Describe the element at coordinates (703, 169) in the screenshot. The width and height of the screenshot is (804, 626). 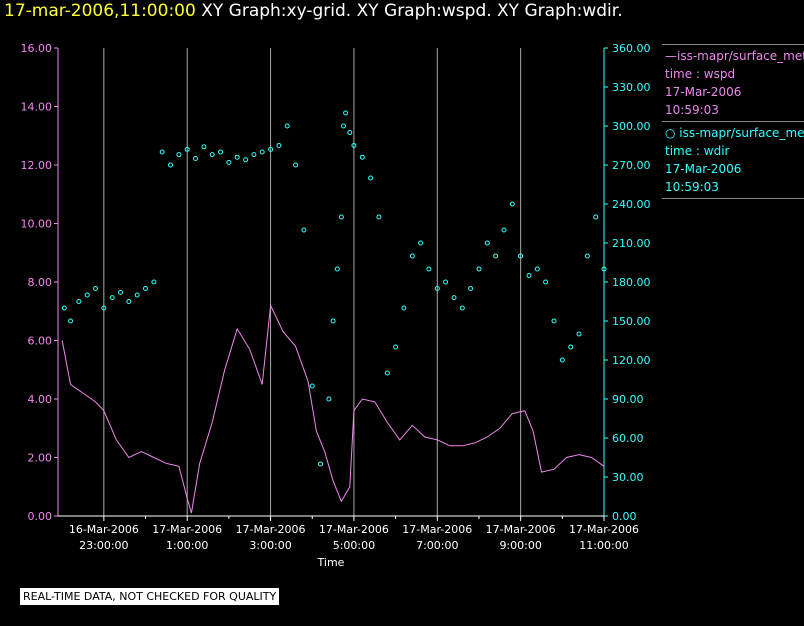
I see `legend-wdir-date: 17-Mar-2006` at that location.